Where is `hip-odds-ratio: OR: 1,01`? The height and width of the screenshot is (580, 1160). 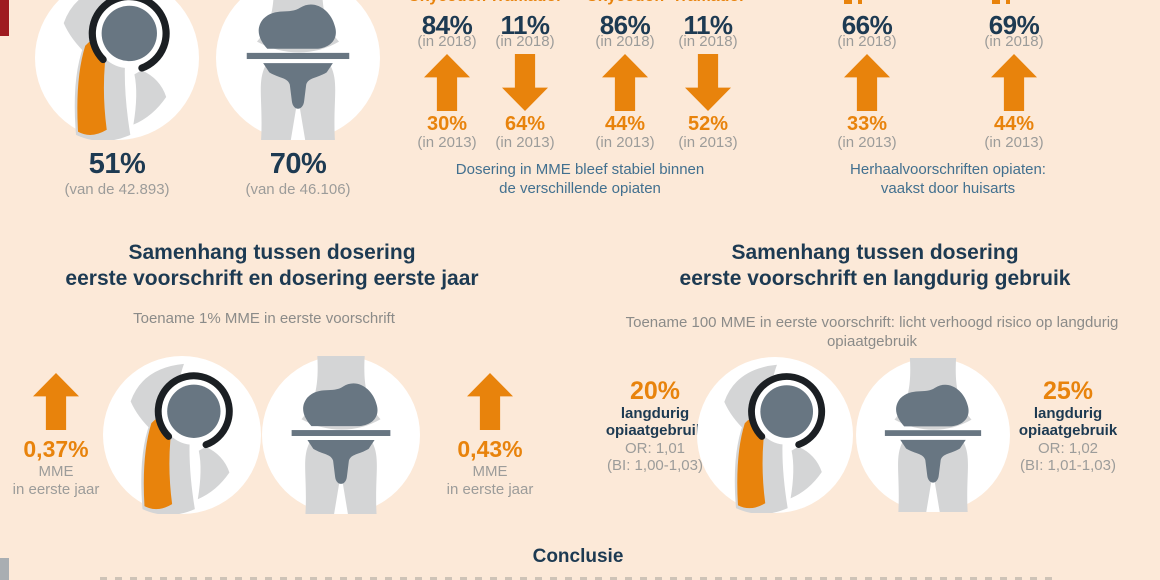
hip-odds-ratio: OR: 1,01 is located at coordinates (655, 448).